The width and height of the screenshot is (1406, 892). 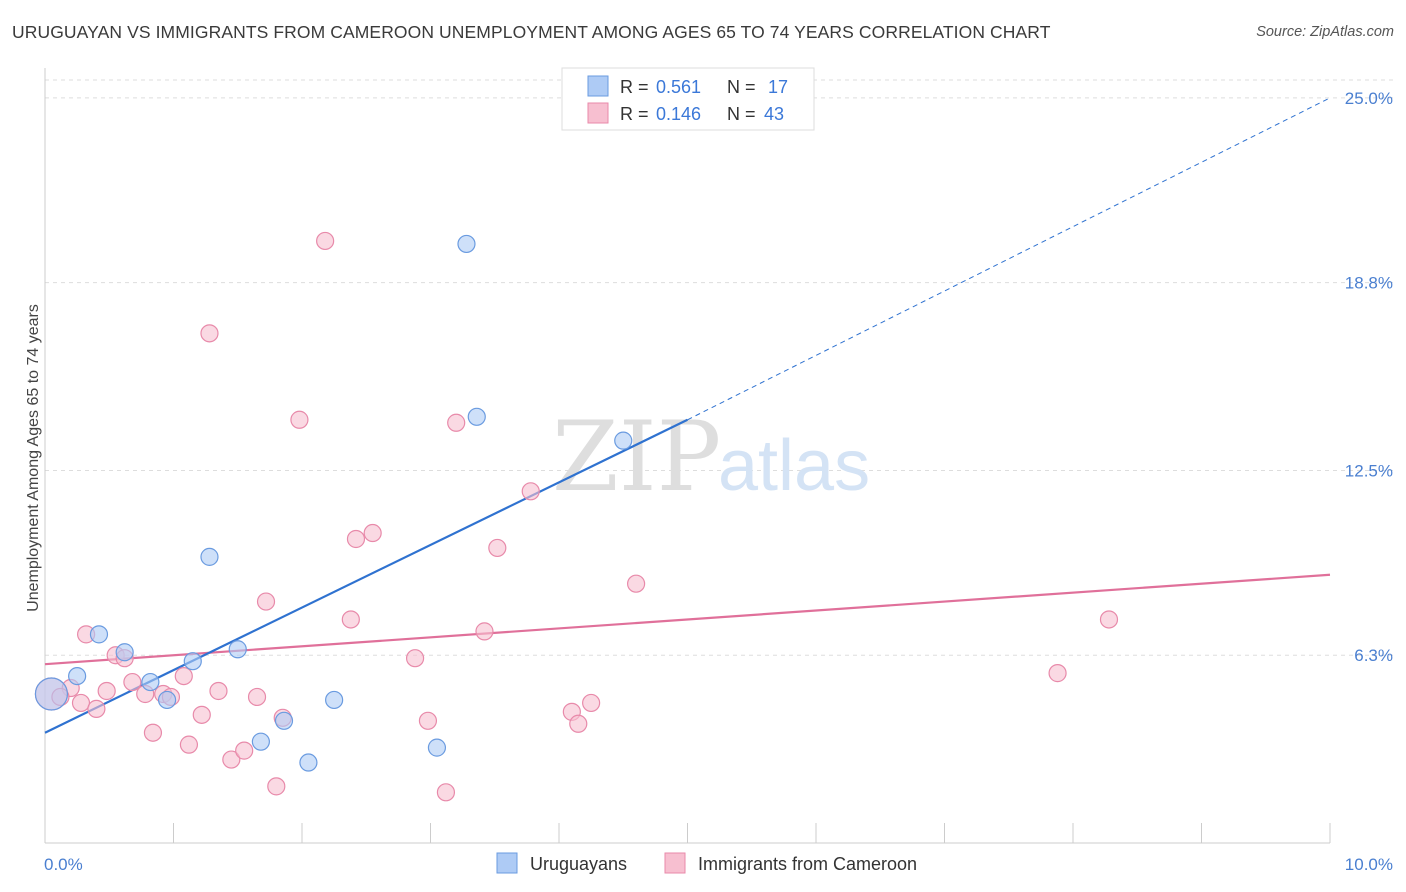 What do you see at coordinates (678, 114) in the screenshot?
I see `legend-r-value: 0.146` at bounding box center [678, 114].